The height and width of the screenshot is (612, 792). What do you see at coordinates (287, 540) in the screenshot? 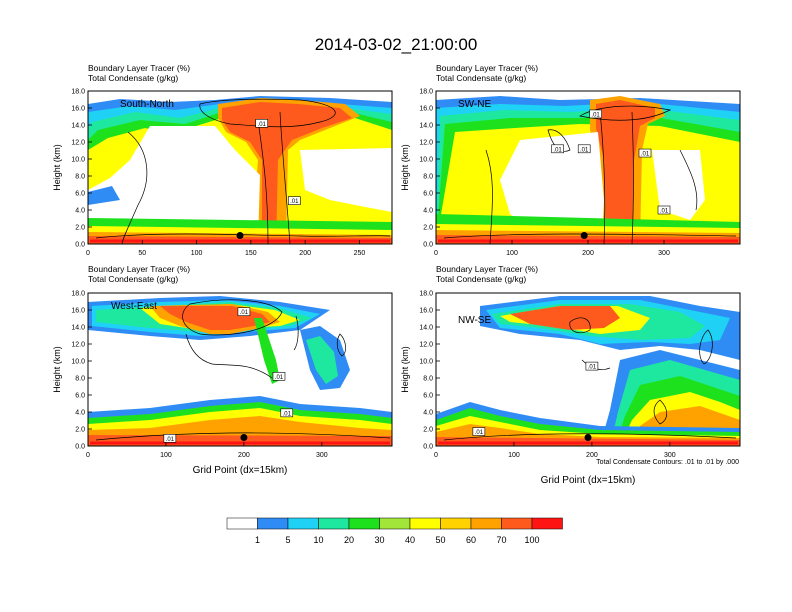
I see `colorbar-label: 5` at bounding box center [287, 540].